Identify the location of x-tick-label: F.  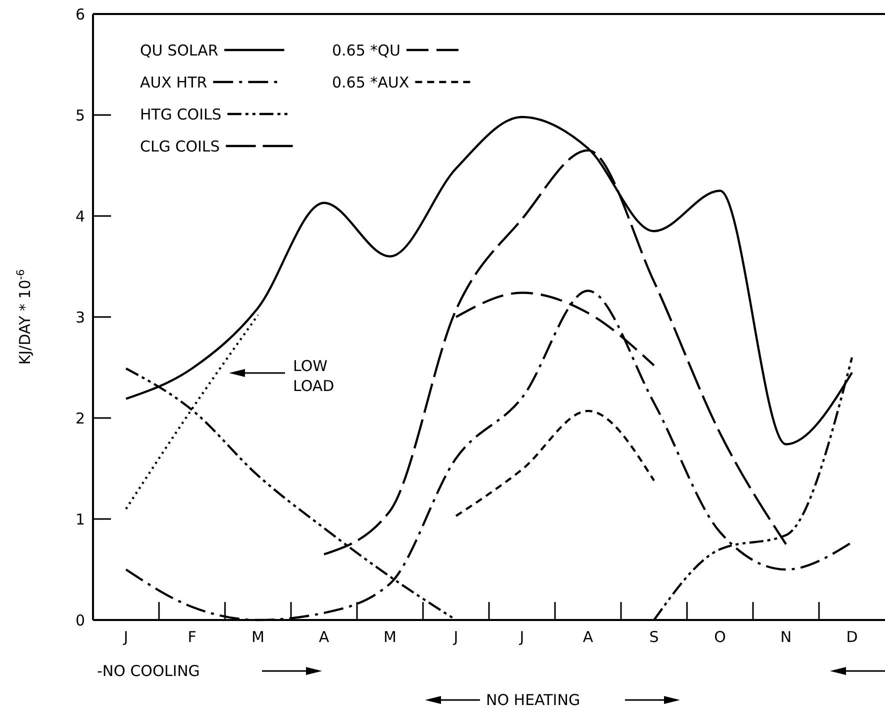
(192, 637).